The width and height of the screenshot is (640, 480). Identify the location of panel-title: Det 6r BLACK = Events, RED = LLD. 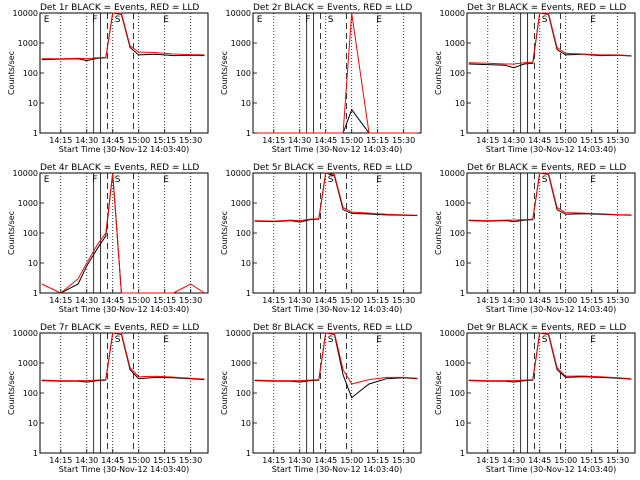
(546, 168).